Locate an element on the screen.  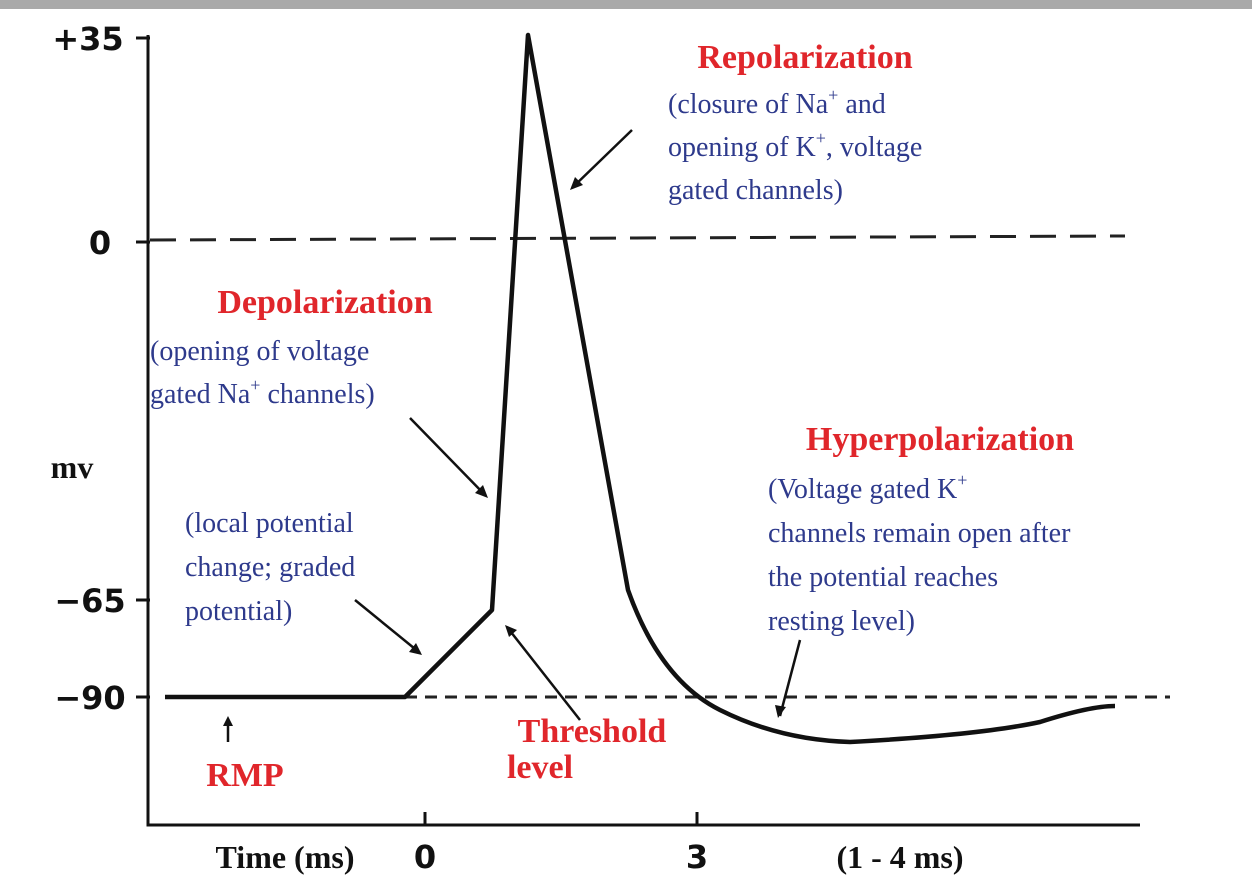
note-text: (opening of voltage is located at coordinates (259, 351).